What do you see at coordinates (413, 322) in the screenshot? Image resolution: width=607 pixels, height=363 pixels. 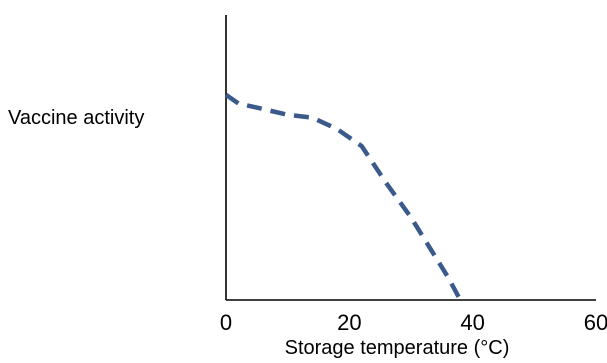 I see `x-tick-labels: 0 20 40 60` at bounding box center [413, 322].